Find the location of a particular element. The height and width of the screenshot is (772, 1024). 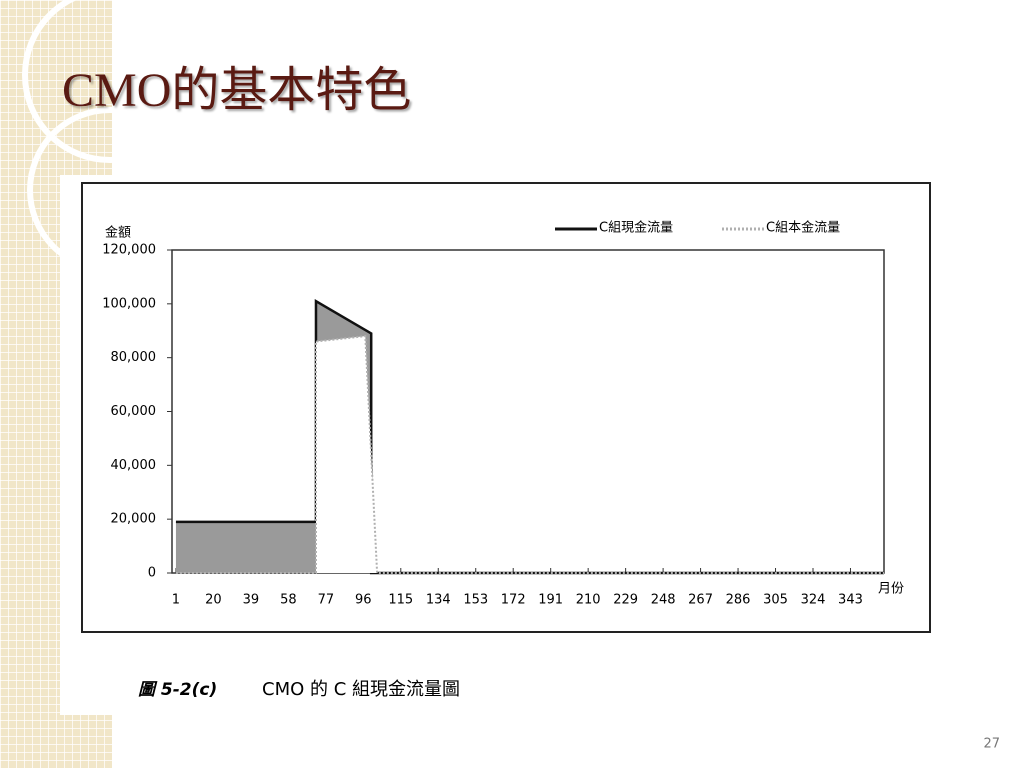

page-number: 27 is located at coordinates (991, 744).